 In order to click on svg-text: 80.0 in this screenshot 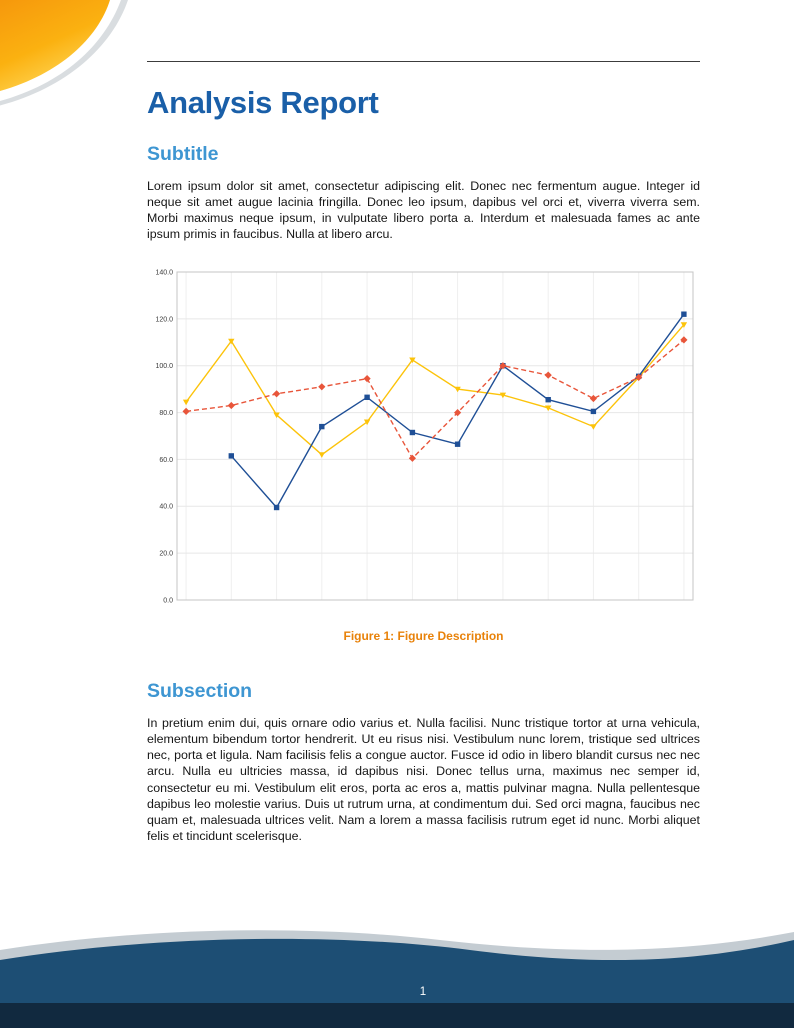, I will do `click(166, 413)`.